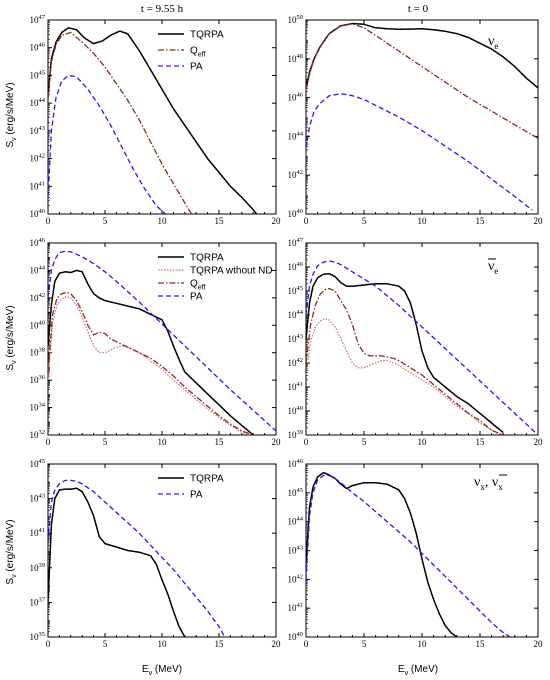 The image size is (550, 680). What do you see at coordinates (38, 352) in the screenshot?
I see `y-tick-label: 1038` at bounding box center [38, 352].